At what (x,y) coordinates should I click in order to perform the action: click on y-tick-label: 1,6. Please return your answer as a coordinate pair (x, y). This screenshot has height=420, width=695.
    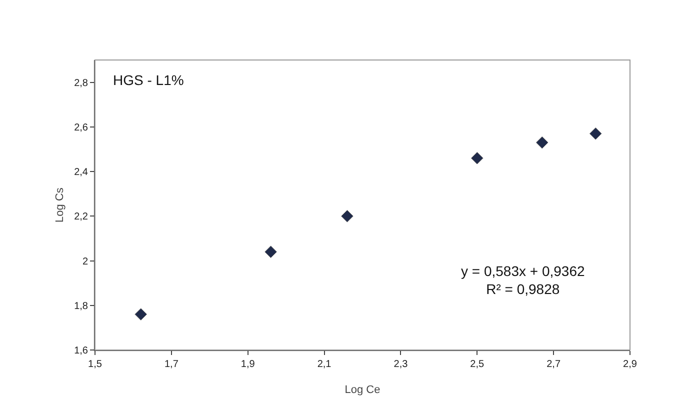
    Looking at the image, I should click on (81, 351).